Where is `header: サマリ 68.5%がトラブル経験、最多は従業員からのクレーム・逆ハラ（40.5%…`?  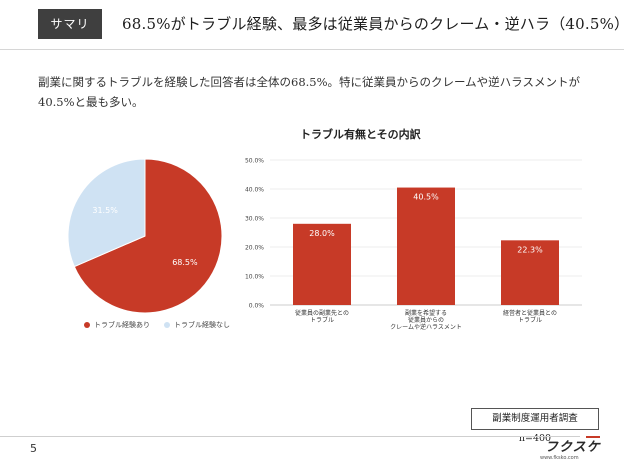 header: サマリ 68.5%がトラブル経験、最多は従業員からのクレーム・逆ハラ（40.5%… is located at coordinates (312, 26).